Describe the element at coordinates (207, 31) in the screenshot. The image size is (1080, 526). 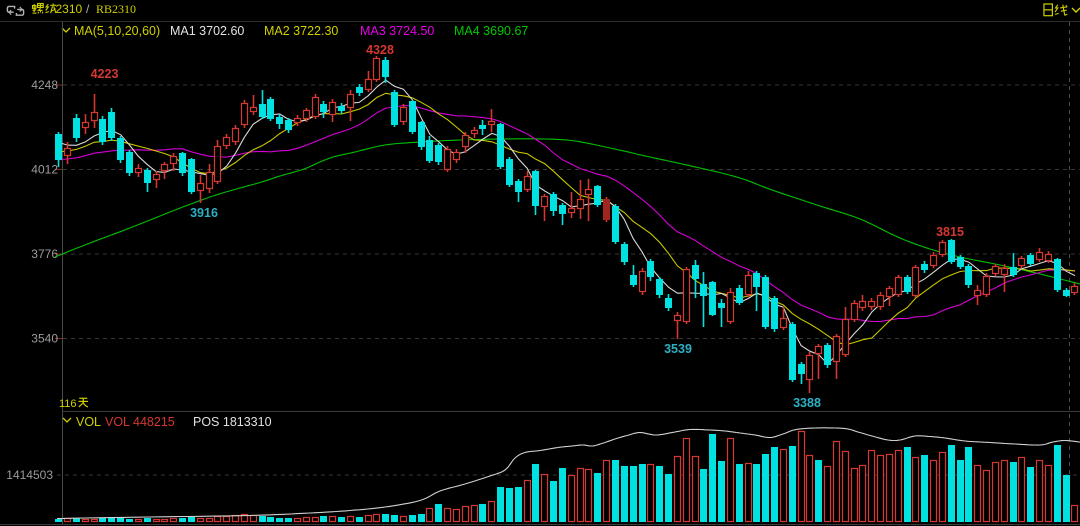
I see `svg-text: MA1 3702.60` at that location.